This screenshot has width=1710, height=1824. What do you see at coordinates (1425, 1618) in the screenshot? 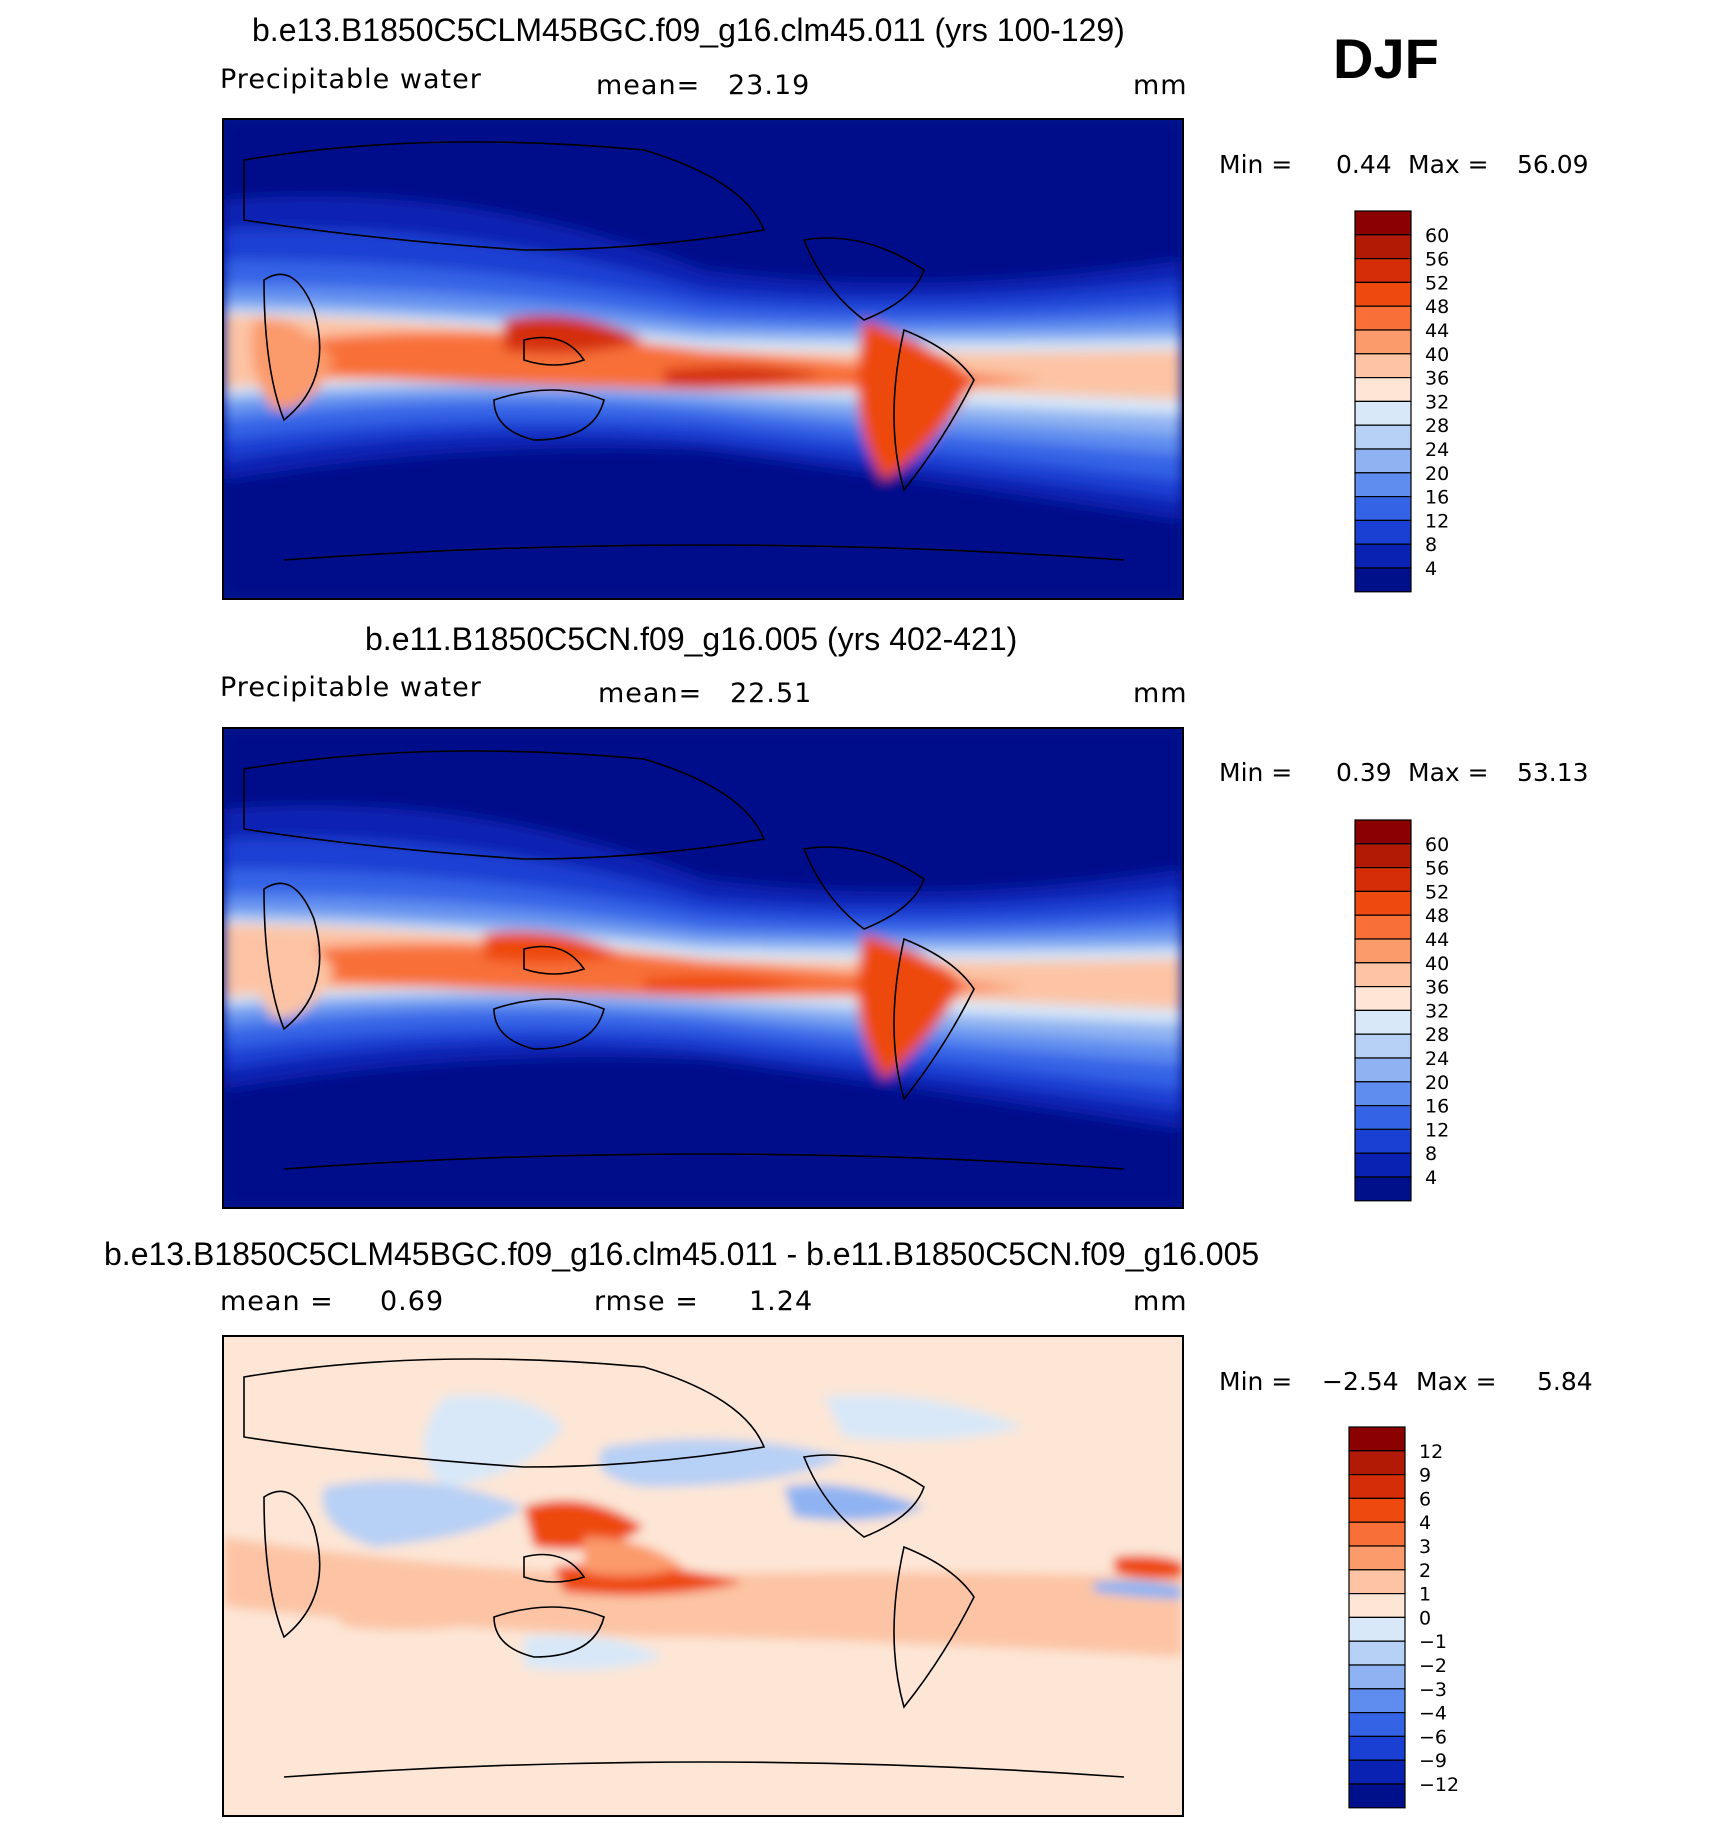
I see `colorbar-label: 0` at bounding box center [1425, 1618].